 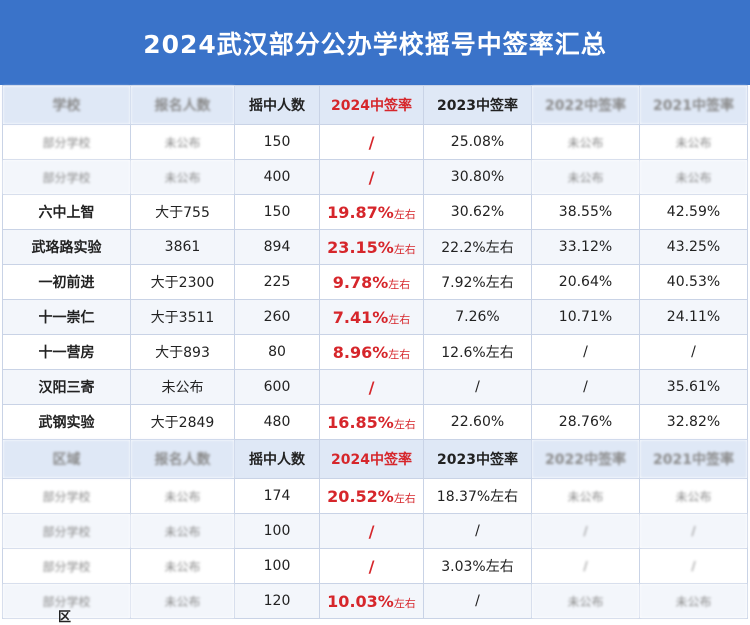 I want to click on cell-applicants: 3861, so click(x=182, y=247).